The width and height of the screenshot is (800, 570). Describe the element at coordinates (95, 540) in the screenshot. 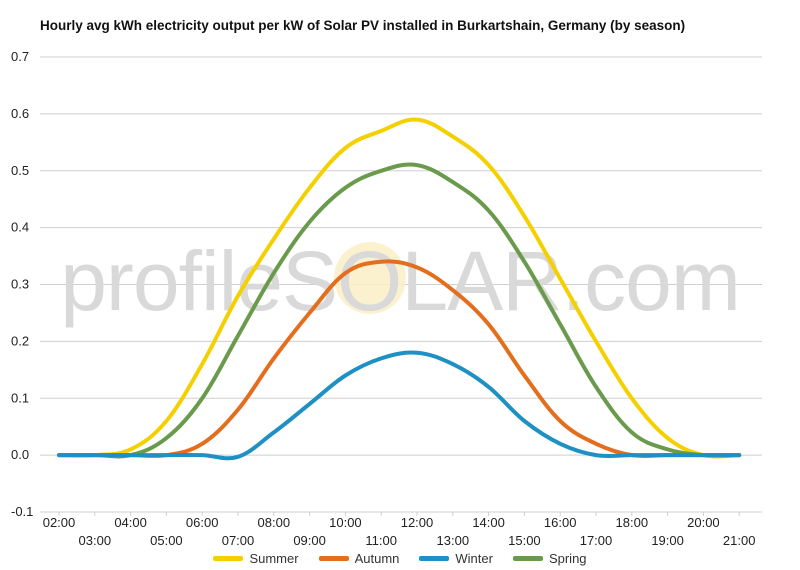

I see `x-tick-label: 03:00` at that location.